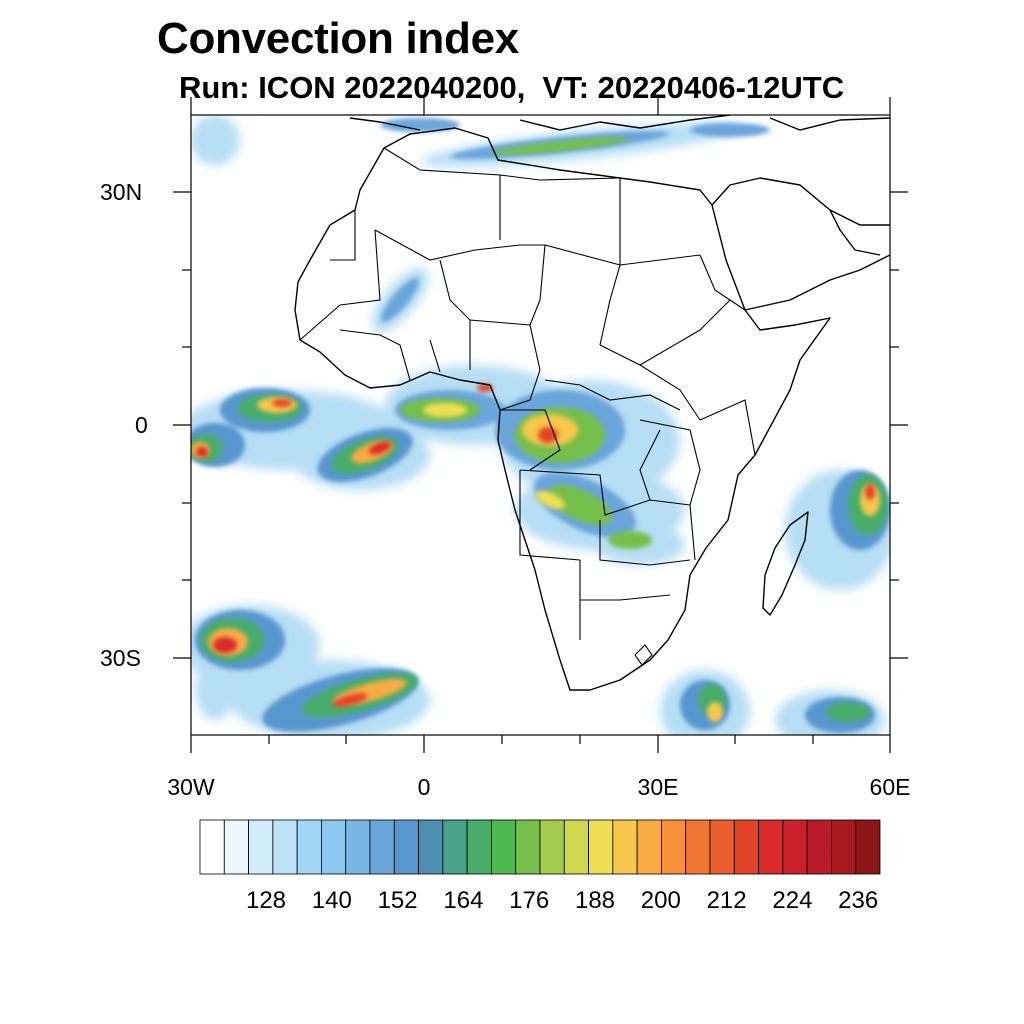  I want to click on lat-label-30s: 30S, so click(120, 658).